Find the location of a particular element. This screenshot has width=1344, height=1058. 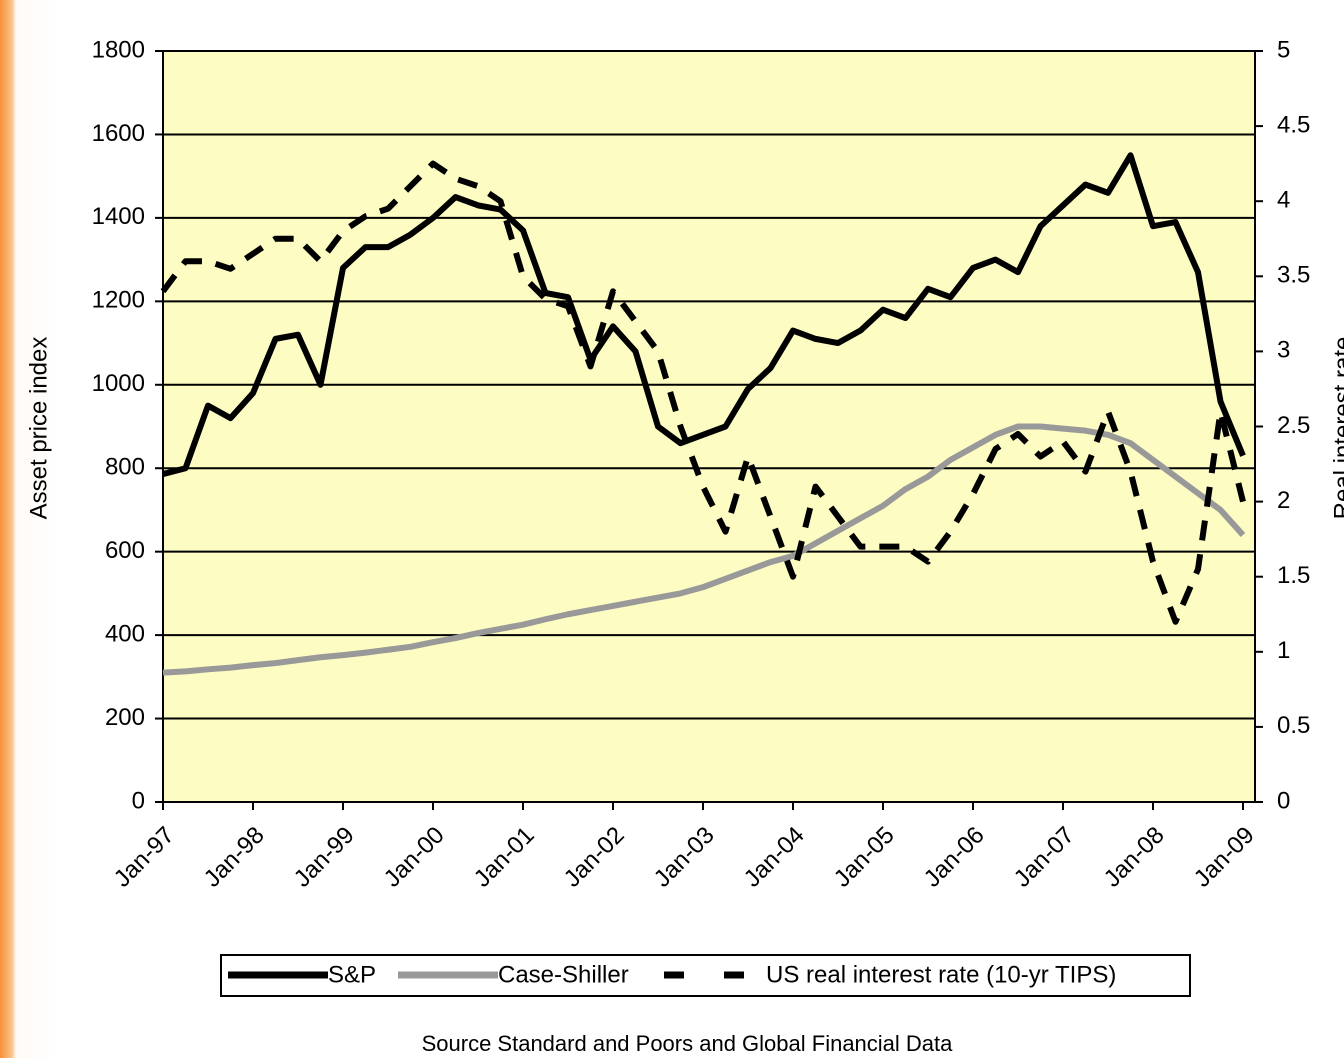

y2-tick-label: 1.5 is located at coordinates (1293, 575).